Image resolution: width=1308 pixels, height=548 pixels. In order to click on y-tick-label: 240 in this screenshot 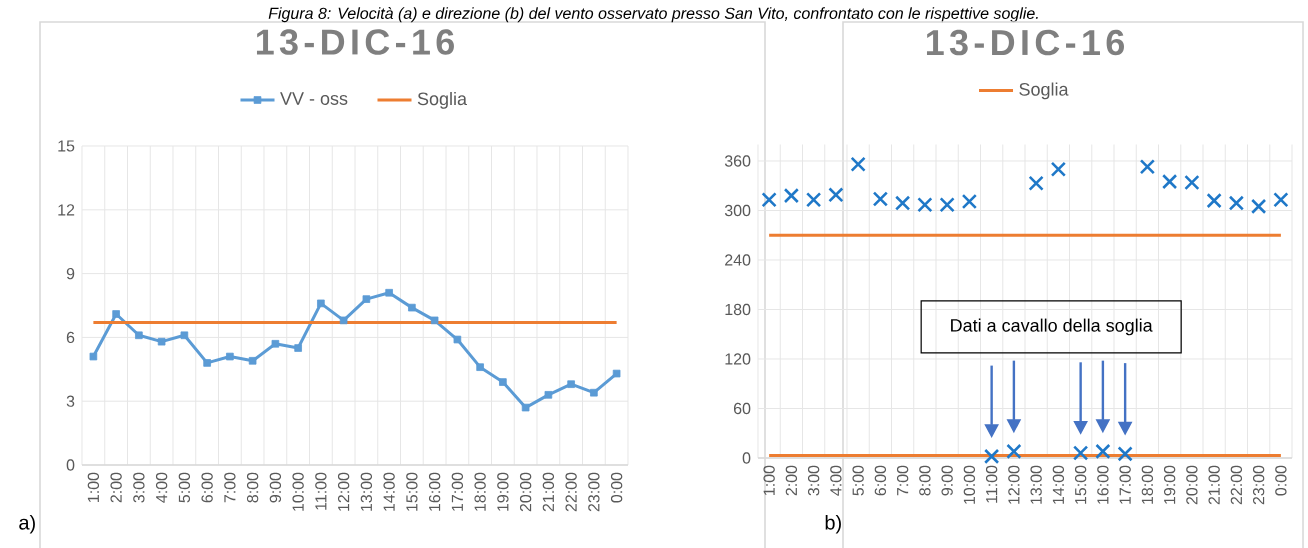, I will do `click(738, 260)`.